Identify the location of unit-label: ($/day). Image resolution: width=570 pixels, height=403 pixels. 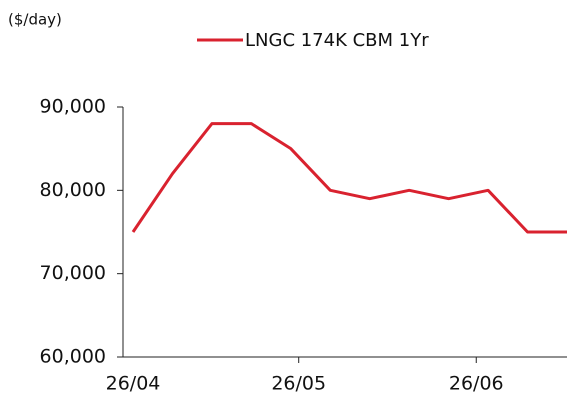
(35, 20).